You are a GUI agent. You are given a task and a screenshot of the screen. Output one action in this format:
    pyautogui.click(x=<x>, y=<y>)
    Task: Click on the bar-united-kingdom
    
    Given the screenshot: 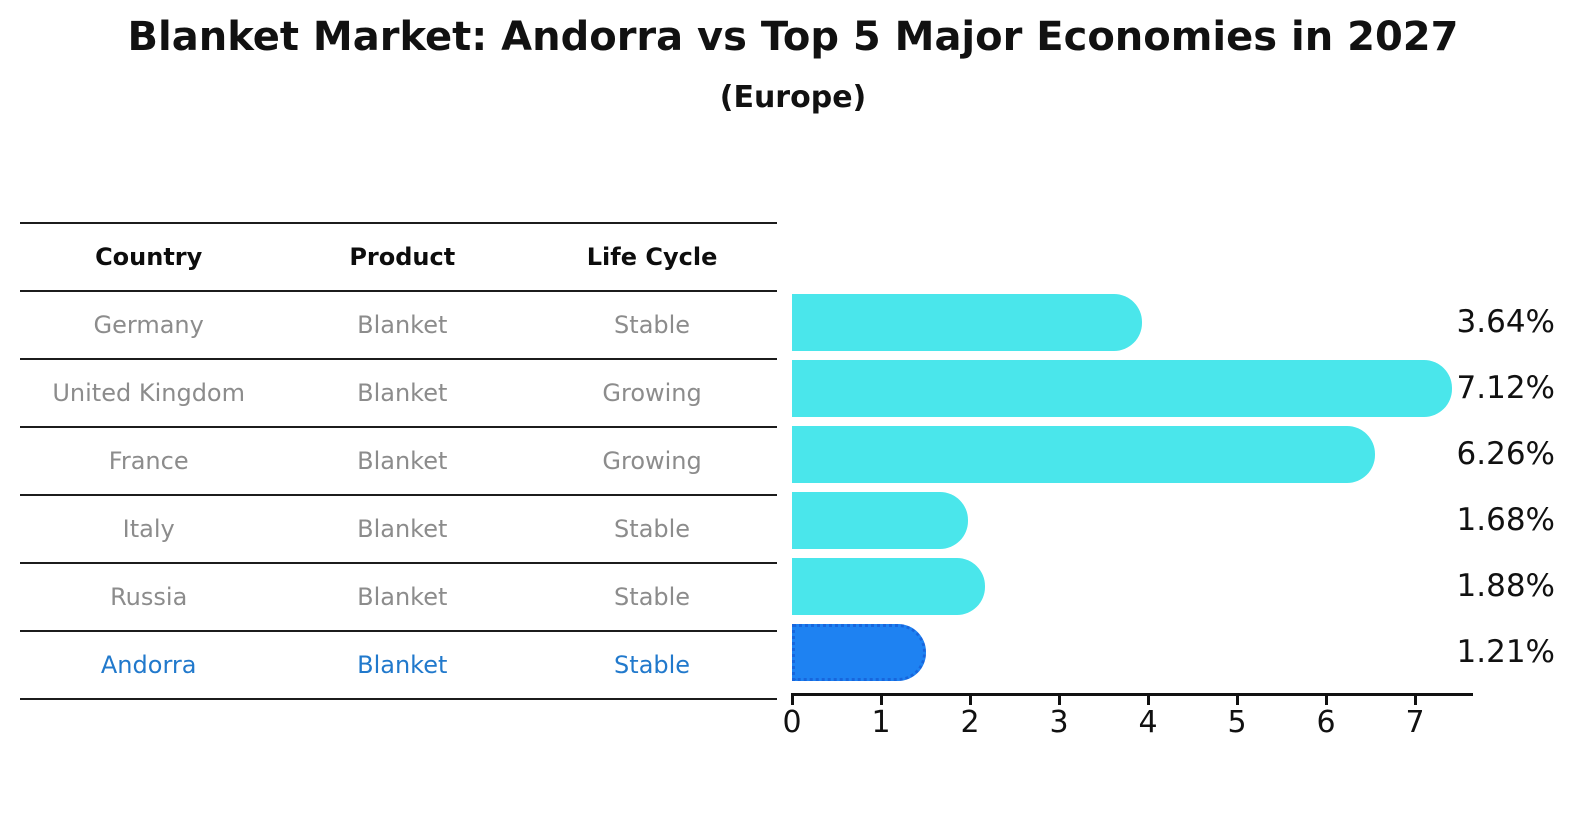 What is the action you would take?
    pyautogui.click(x=1122, y=388)
    